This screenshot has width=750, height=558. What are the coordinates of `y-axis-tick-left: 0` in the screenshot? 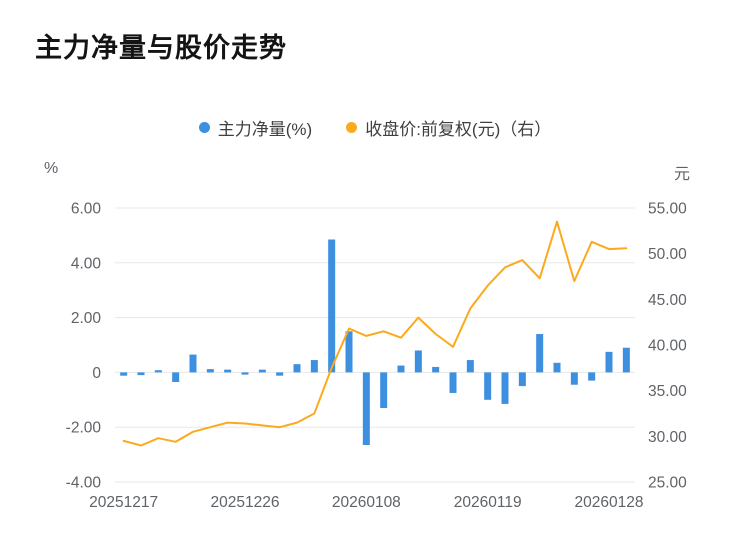 It's located at (96, 373).